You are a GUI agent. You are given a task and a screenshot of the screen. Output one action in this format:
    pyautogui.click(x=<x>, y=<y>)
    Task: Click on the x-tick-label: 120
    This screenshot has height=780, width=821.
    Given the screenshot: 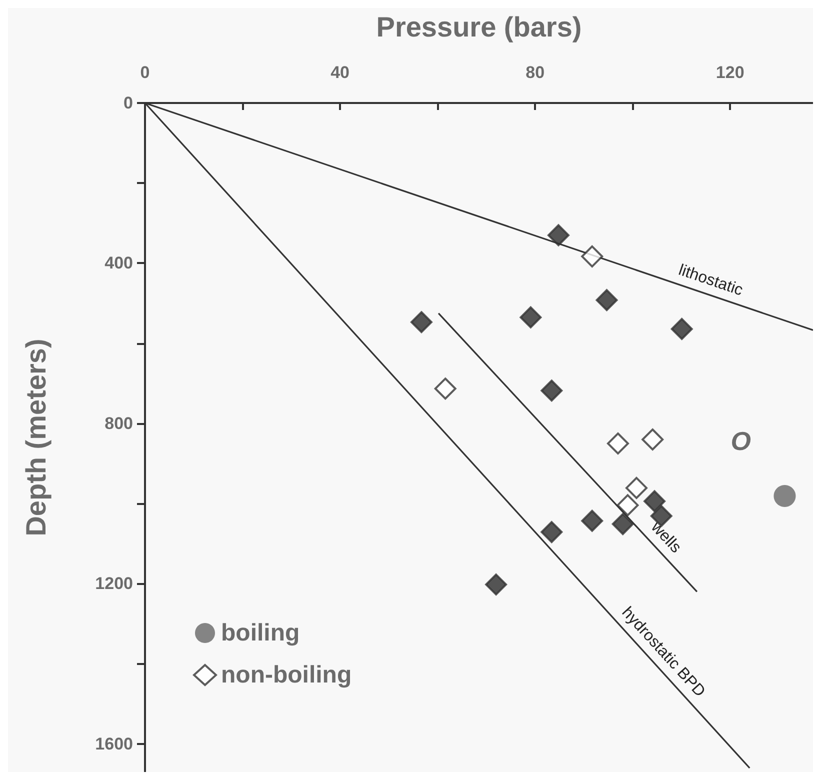 What is the action you would take?
    pyautogui.click(x=730, y=72)
    